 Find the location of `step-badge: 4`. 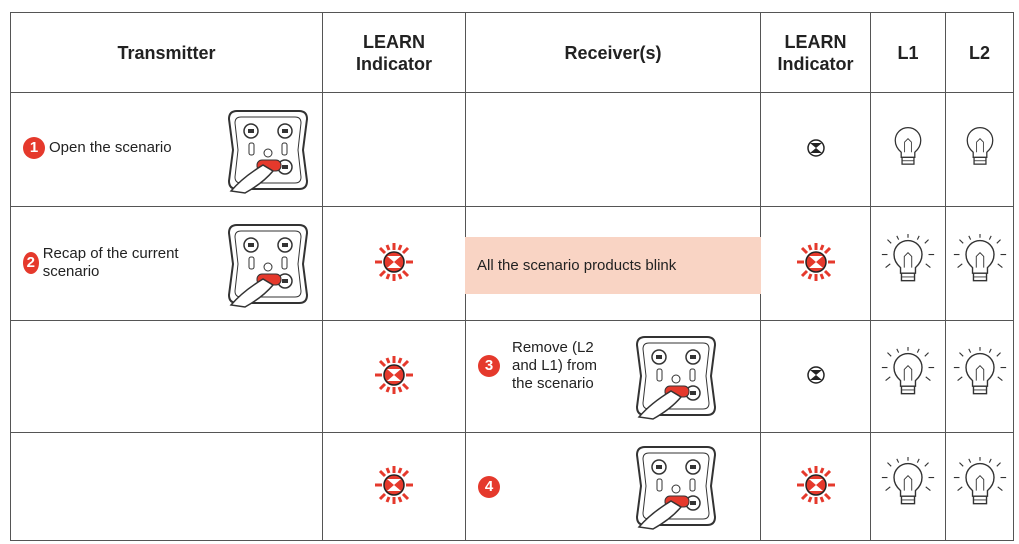

step-badge: 4 is located at coordinates (489, 487).